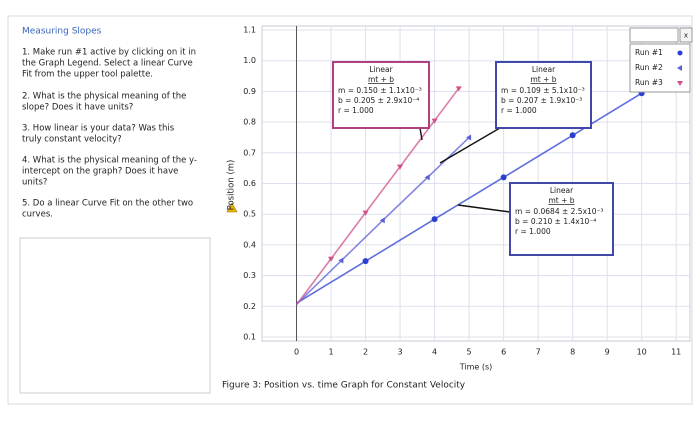  What do you see at coordinates (378, 100) in the screenshot?
I see `fit-b: b = 0.205 ± 2.9x10⁻⁴` at bounding box center [378, 100].